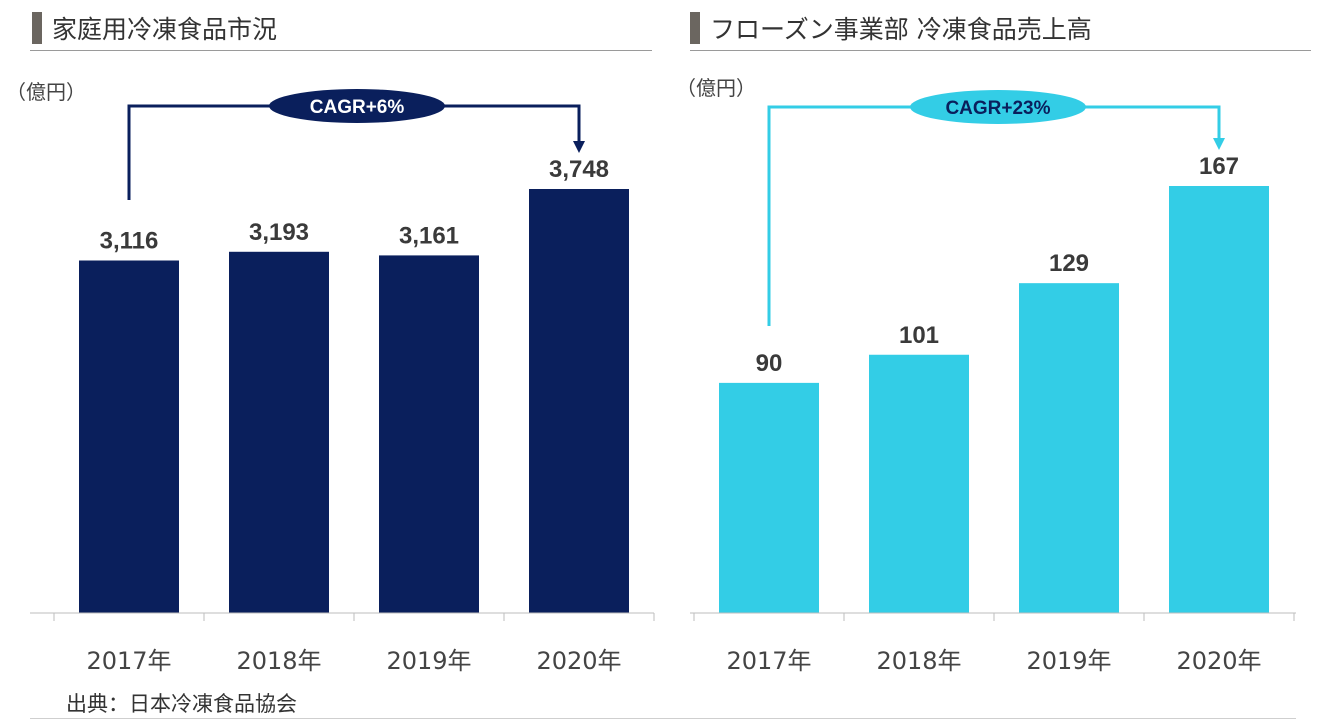 Image resolution: width=1326 pixels, height=723 pixels. What do you see at coordinates (579, 169) in the screenshot?
I see `data-label: 3,748` at bounding box center [579, 169].